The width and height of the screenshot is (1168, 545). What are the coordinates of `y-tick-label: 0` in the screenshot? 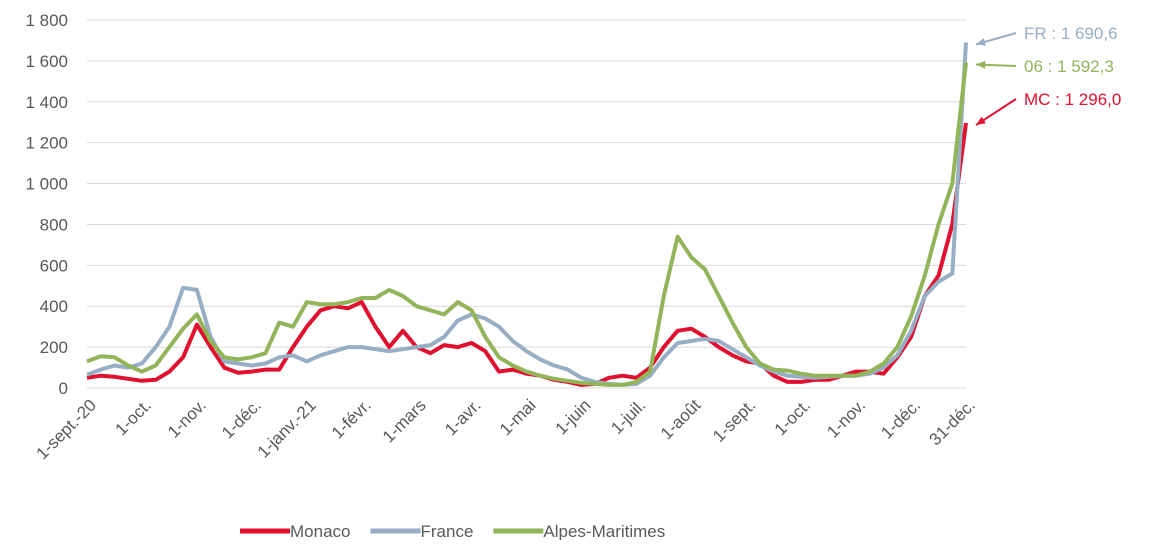 It's located at (63, 388).